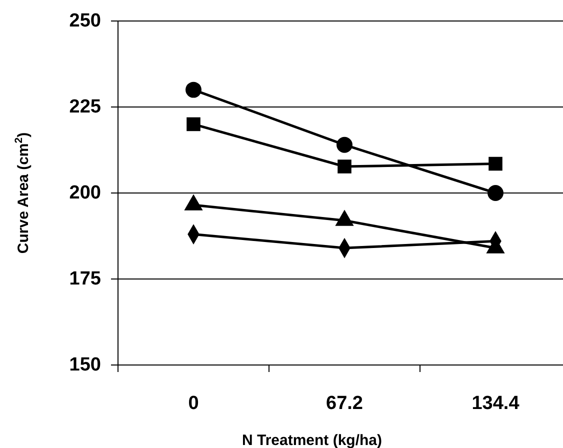 The image size is (563, 448). I want to click on x-tick-label: 134.4, so click(496, 403).